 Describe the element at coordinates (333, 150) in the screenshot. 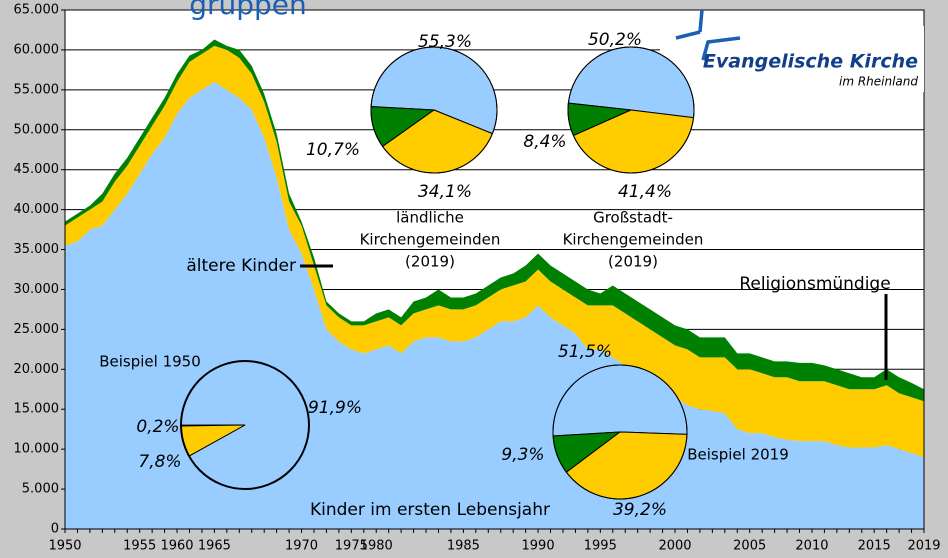

I see `pie-value-label: 10,7%` at that location.